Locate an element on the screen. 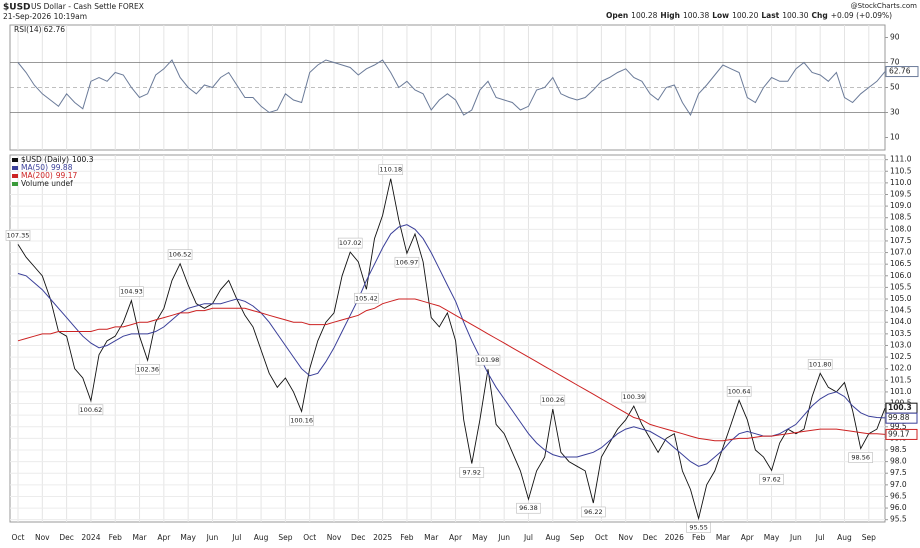 This screenshot has width=920, height=548. y-tick-label: 70 is located at coordinates (895, 62).